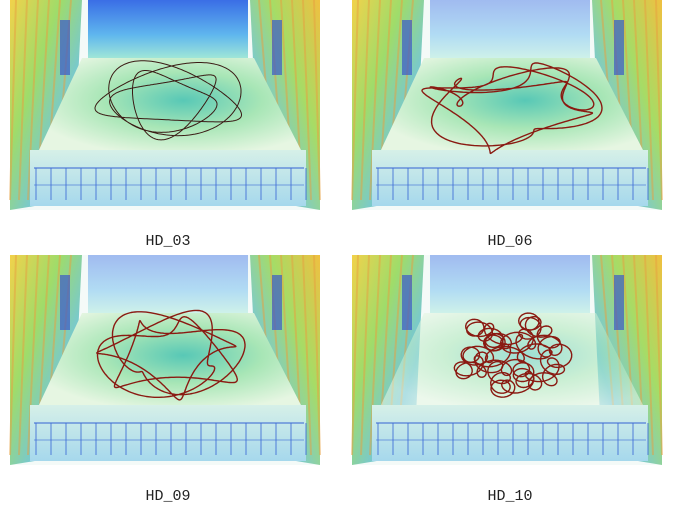 Image resolution: width=675 pixels, height=508 pixels. I want to click on panel-caption: HD_10, so click(509, 496).